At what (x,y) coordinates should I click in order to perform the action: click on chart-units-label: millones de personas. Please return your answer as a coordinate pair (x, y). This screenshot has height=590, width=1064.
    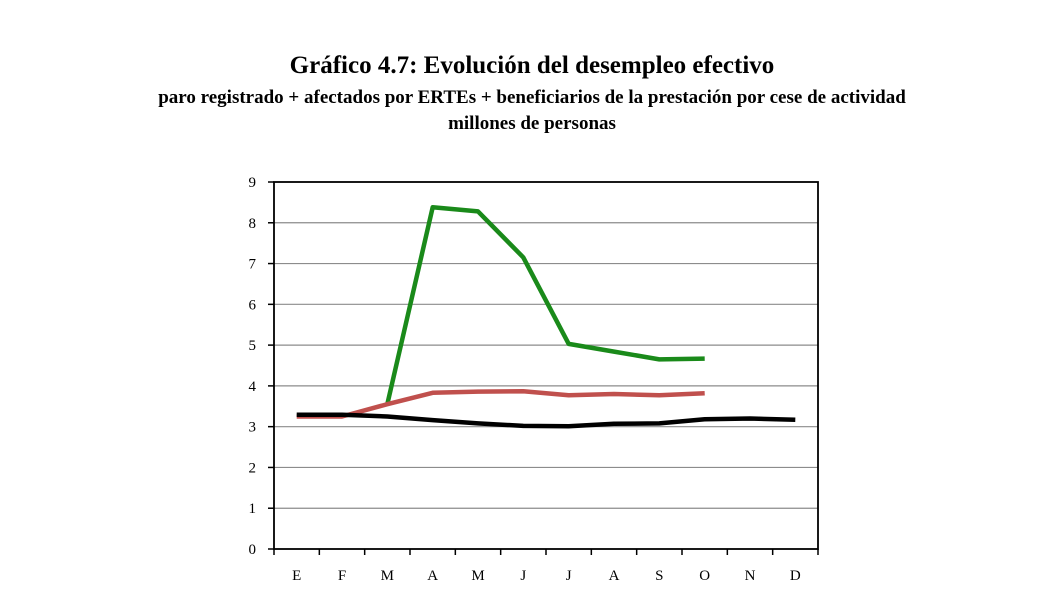
    Looking at the image, I should click on (532, 123).